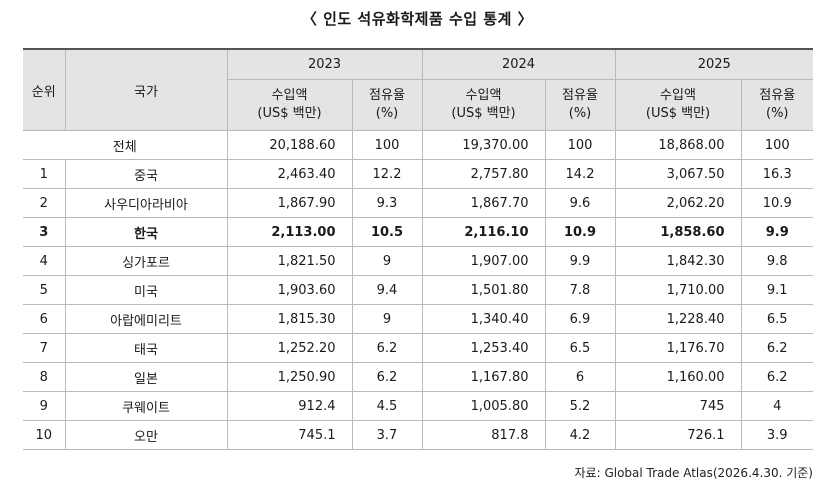  What do you see at coordinates (777, 95) in the screenshot?
I see `share-label: 점유율` at bounding box center [777, 95].